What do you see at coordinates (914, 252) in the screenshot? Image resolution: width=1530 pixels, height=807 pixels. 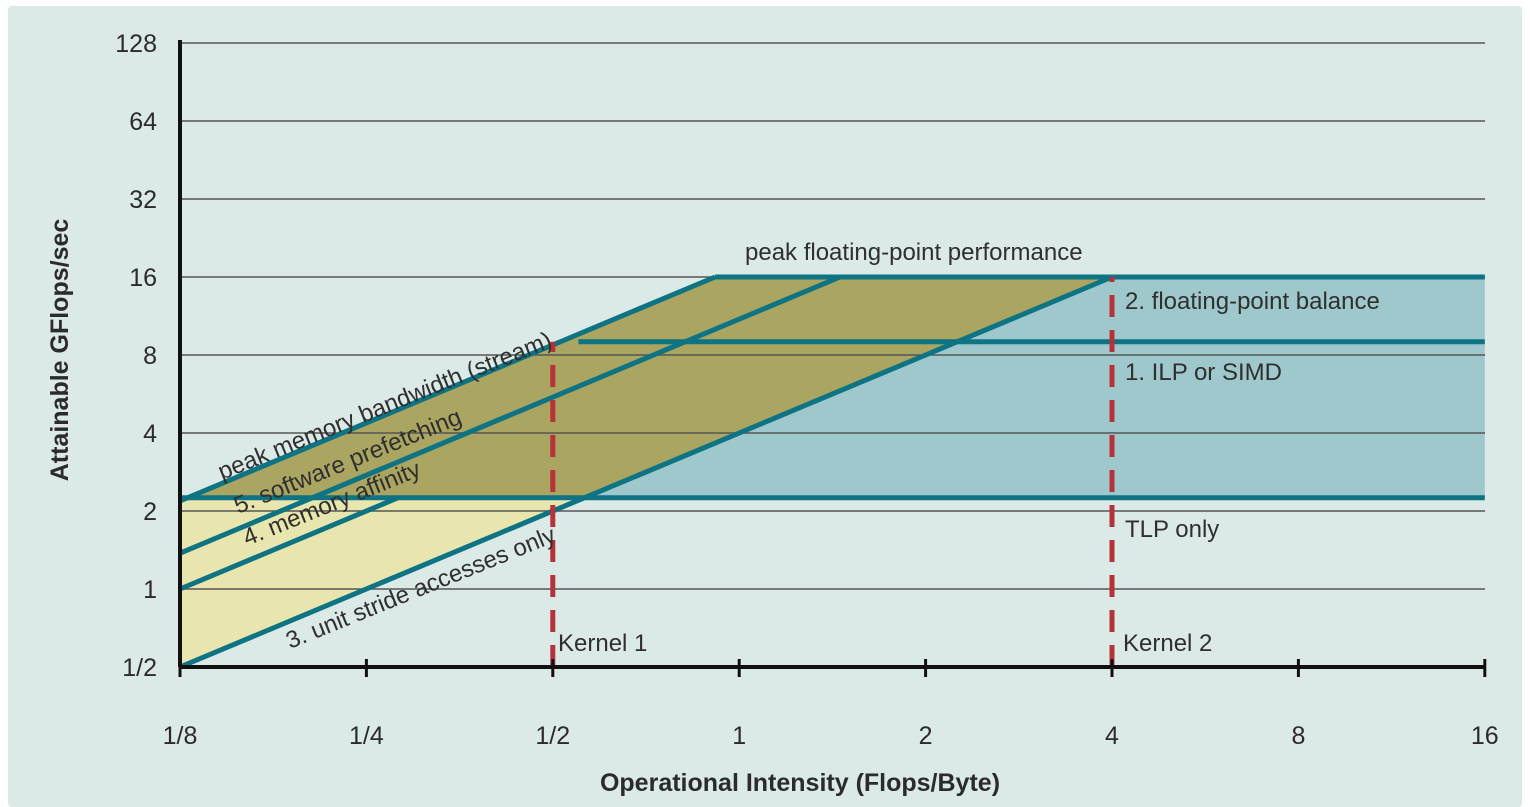 I see `peak-fp-label: peak floating-point performance` at bounding box center [914, 252].